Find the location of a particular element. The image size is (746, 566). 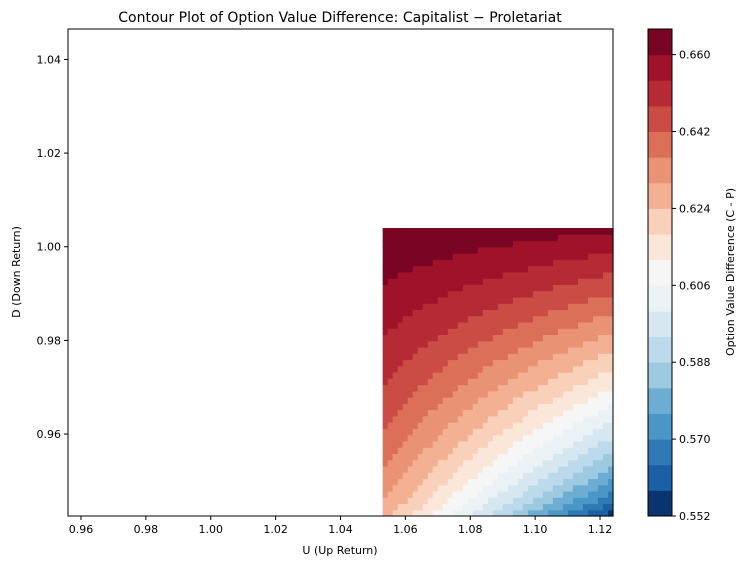

colorbar-tick-label: 0.570 is located at coordinates (695, 439).